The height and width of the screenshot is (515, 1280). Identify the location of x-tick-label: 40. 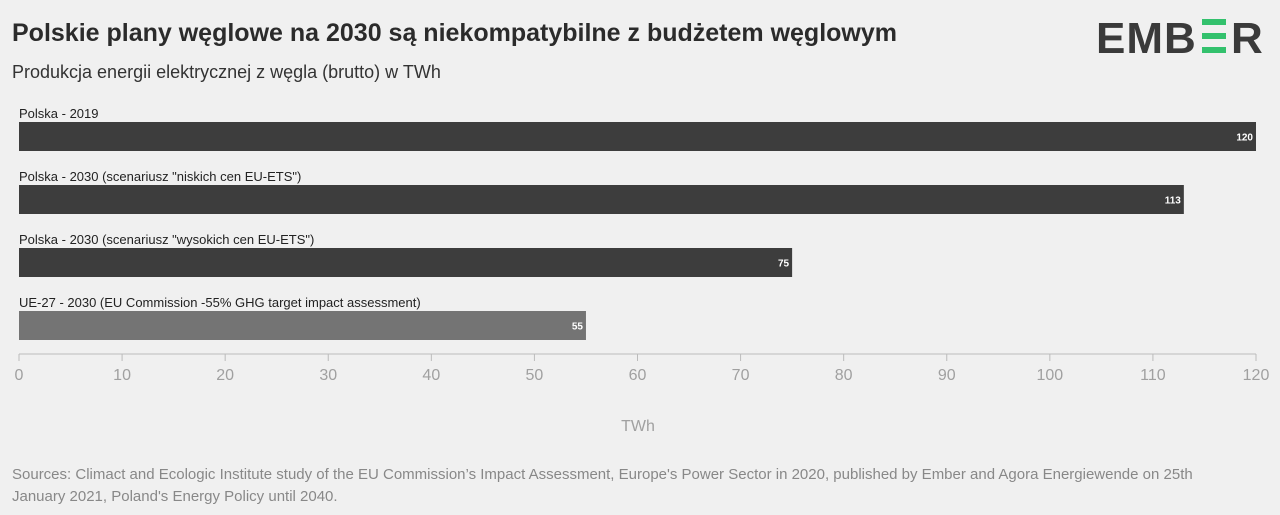
(431, 375).